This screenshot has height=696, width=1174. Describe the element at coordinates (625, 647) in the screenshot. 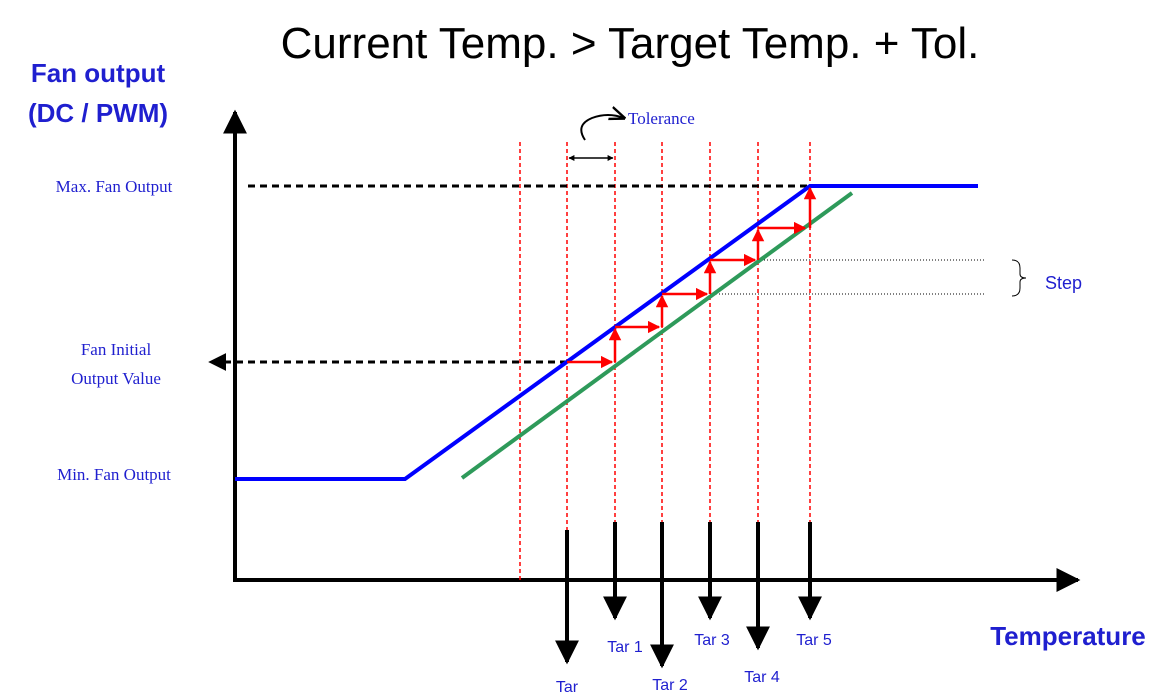

I see `target-label: Tar 1` at that location.